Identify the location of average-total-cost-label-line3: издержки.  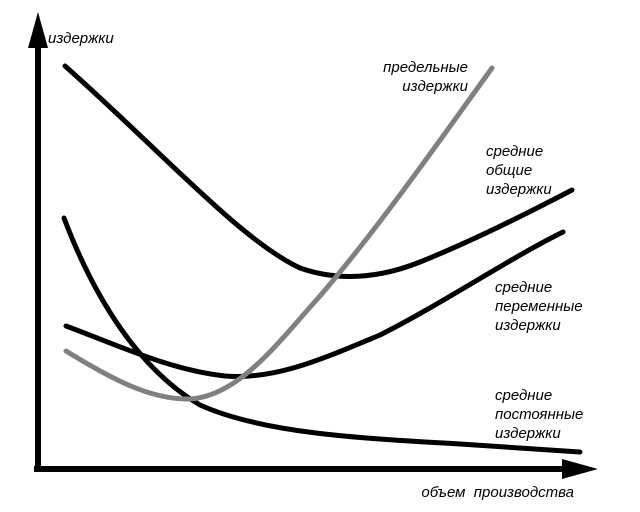
(519, 189).